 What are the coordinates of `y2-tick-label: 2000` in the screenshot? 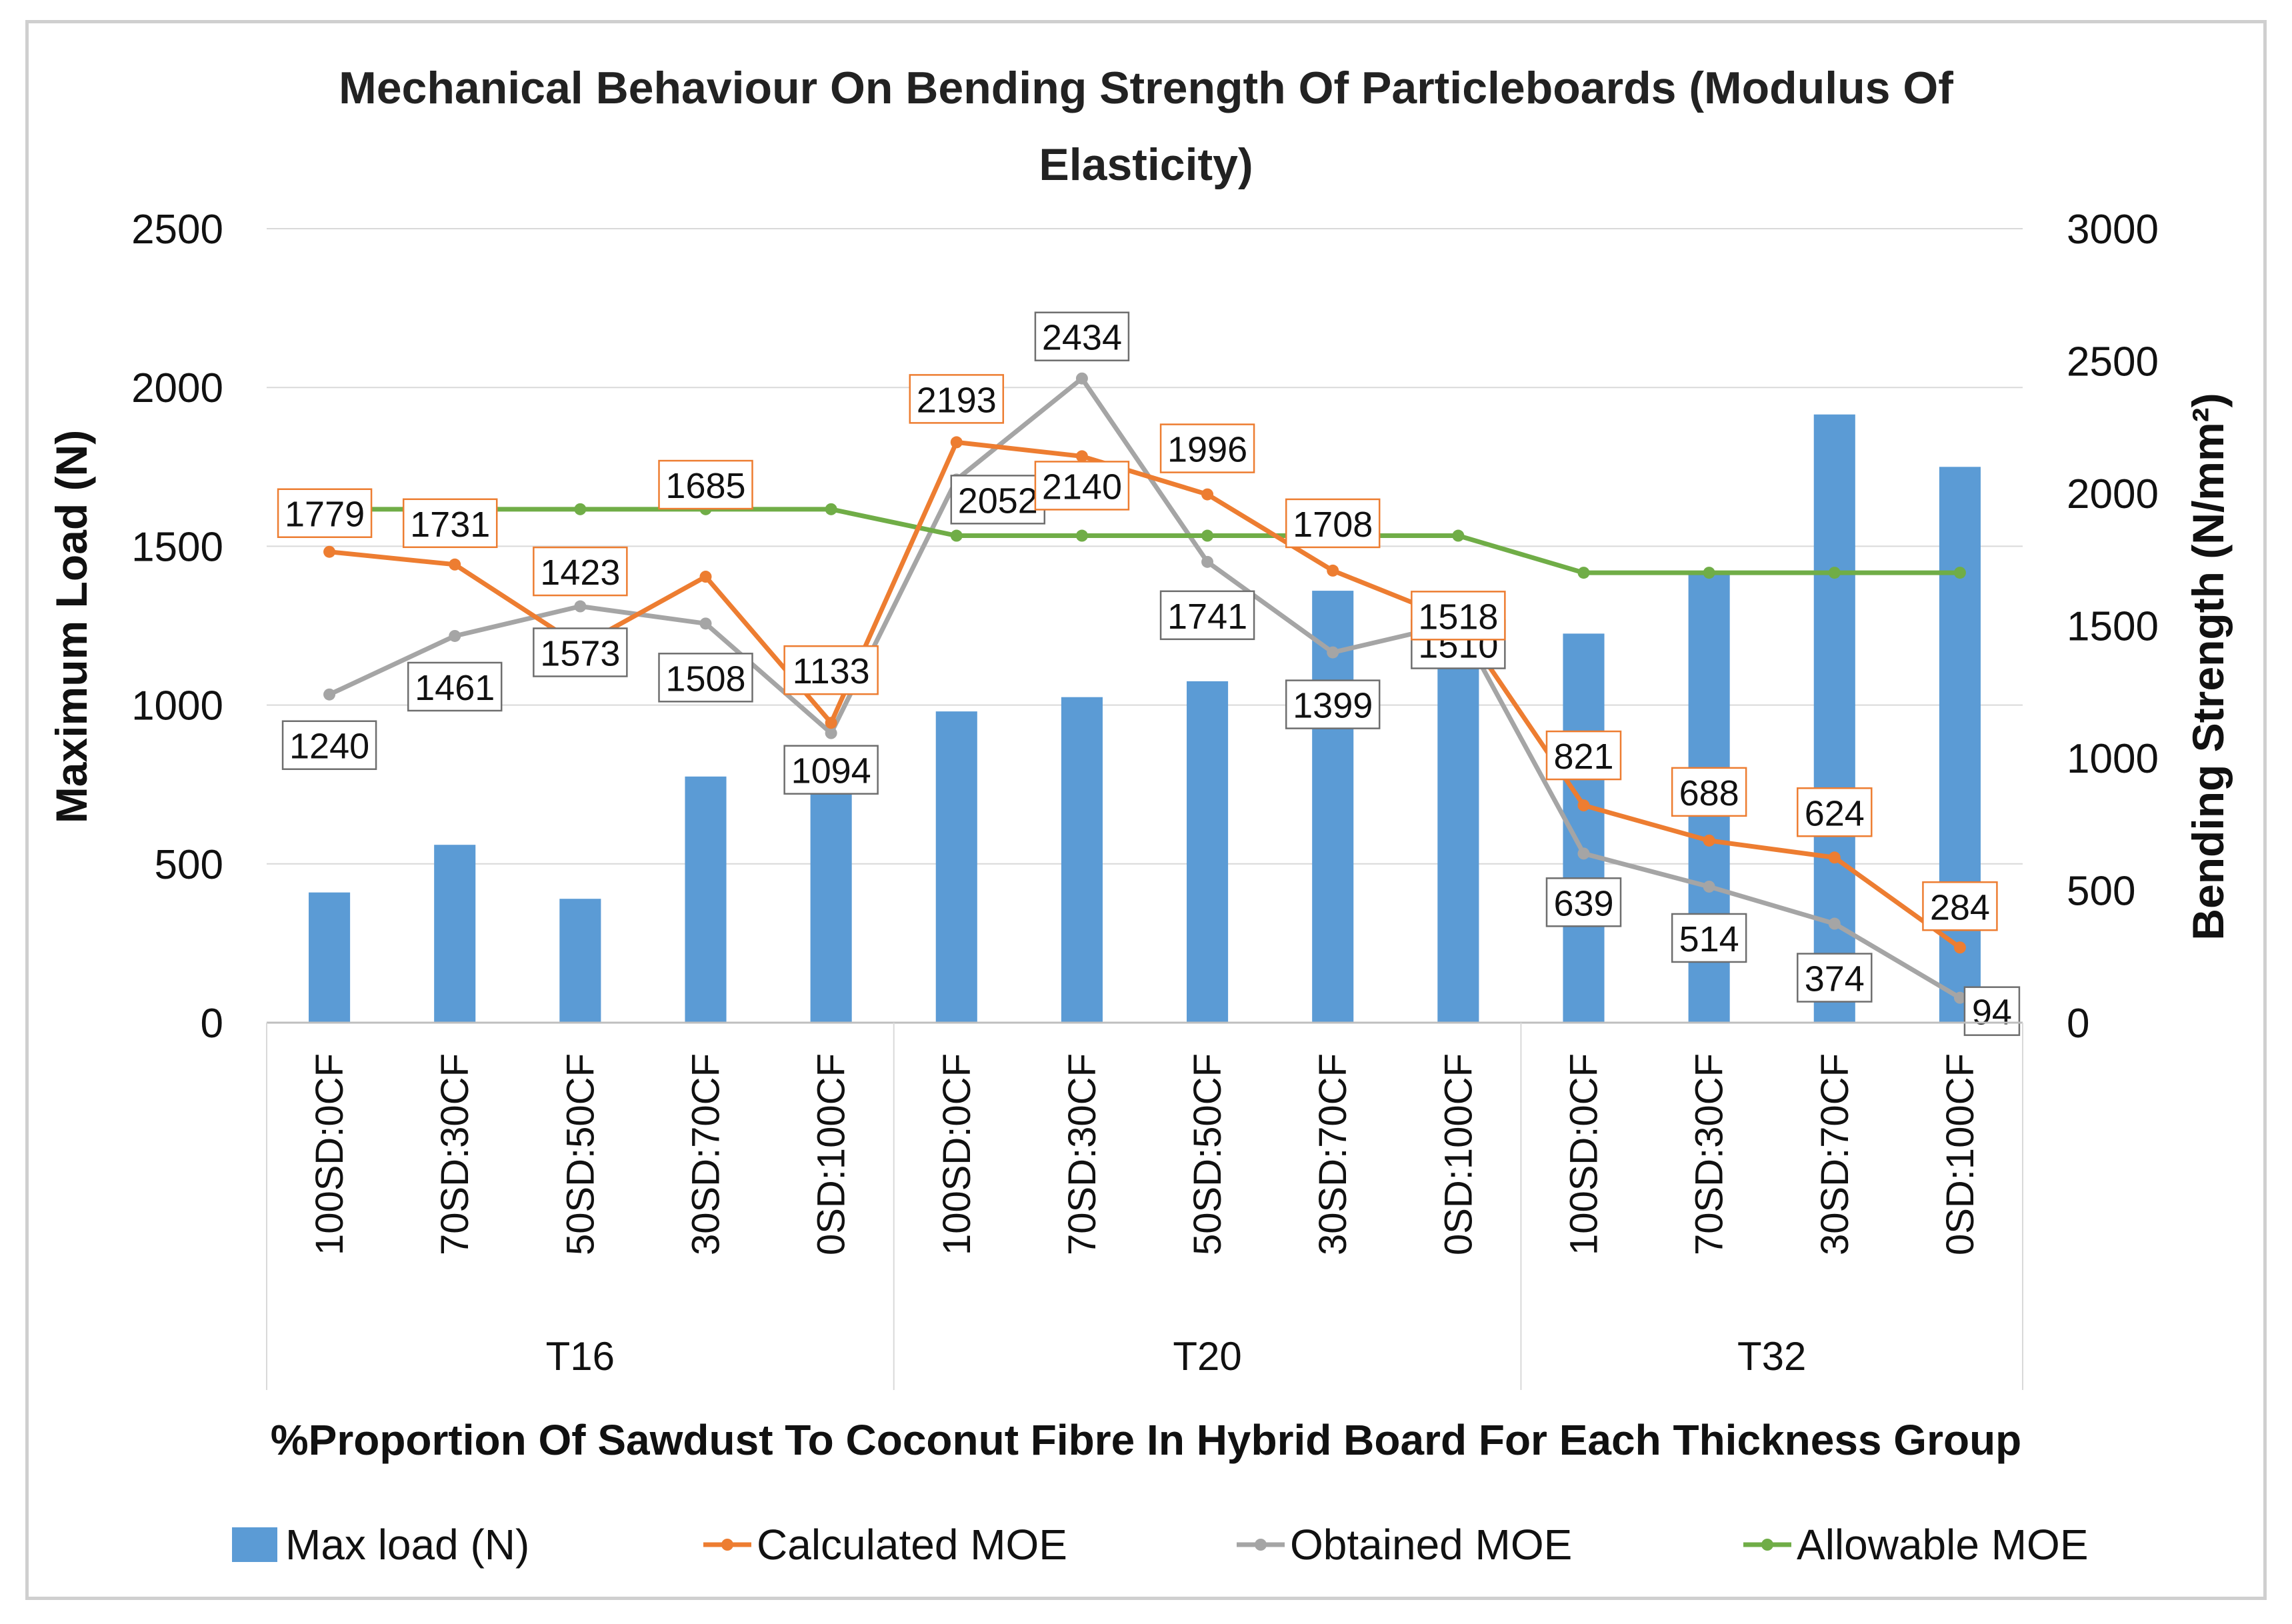 It's located at (2113, 494).